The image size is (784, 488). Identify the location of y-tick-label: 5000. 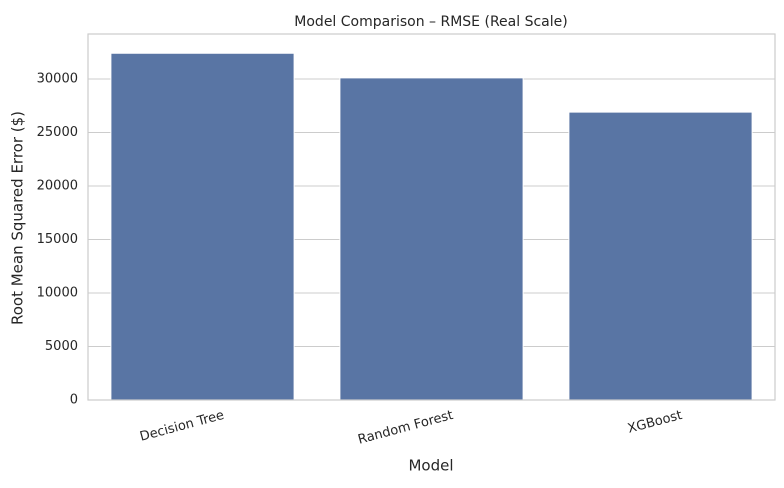
(61, 346).